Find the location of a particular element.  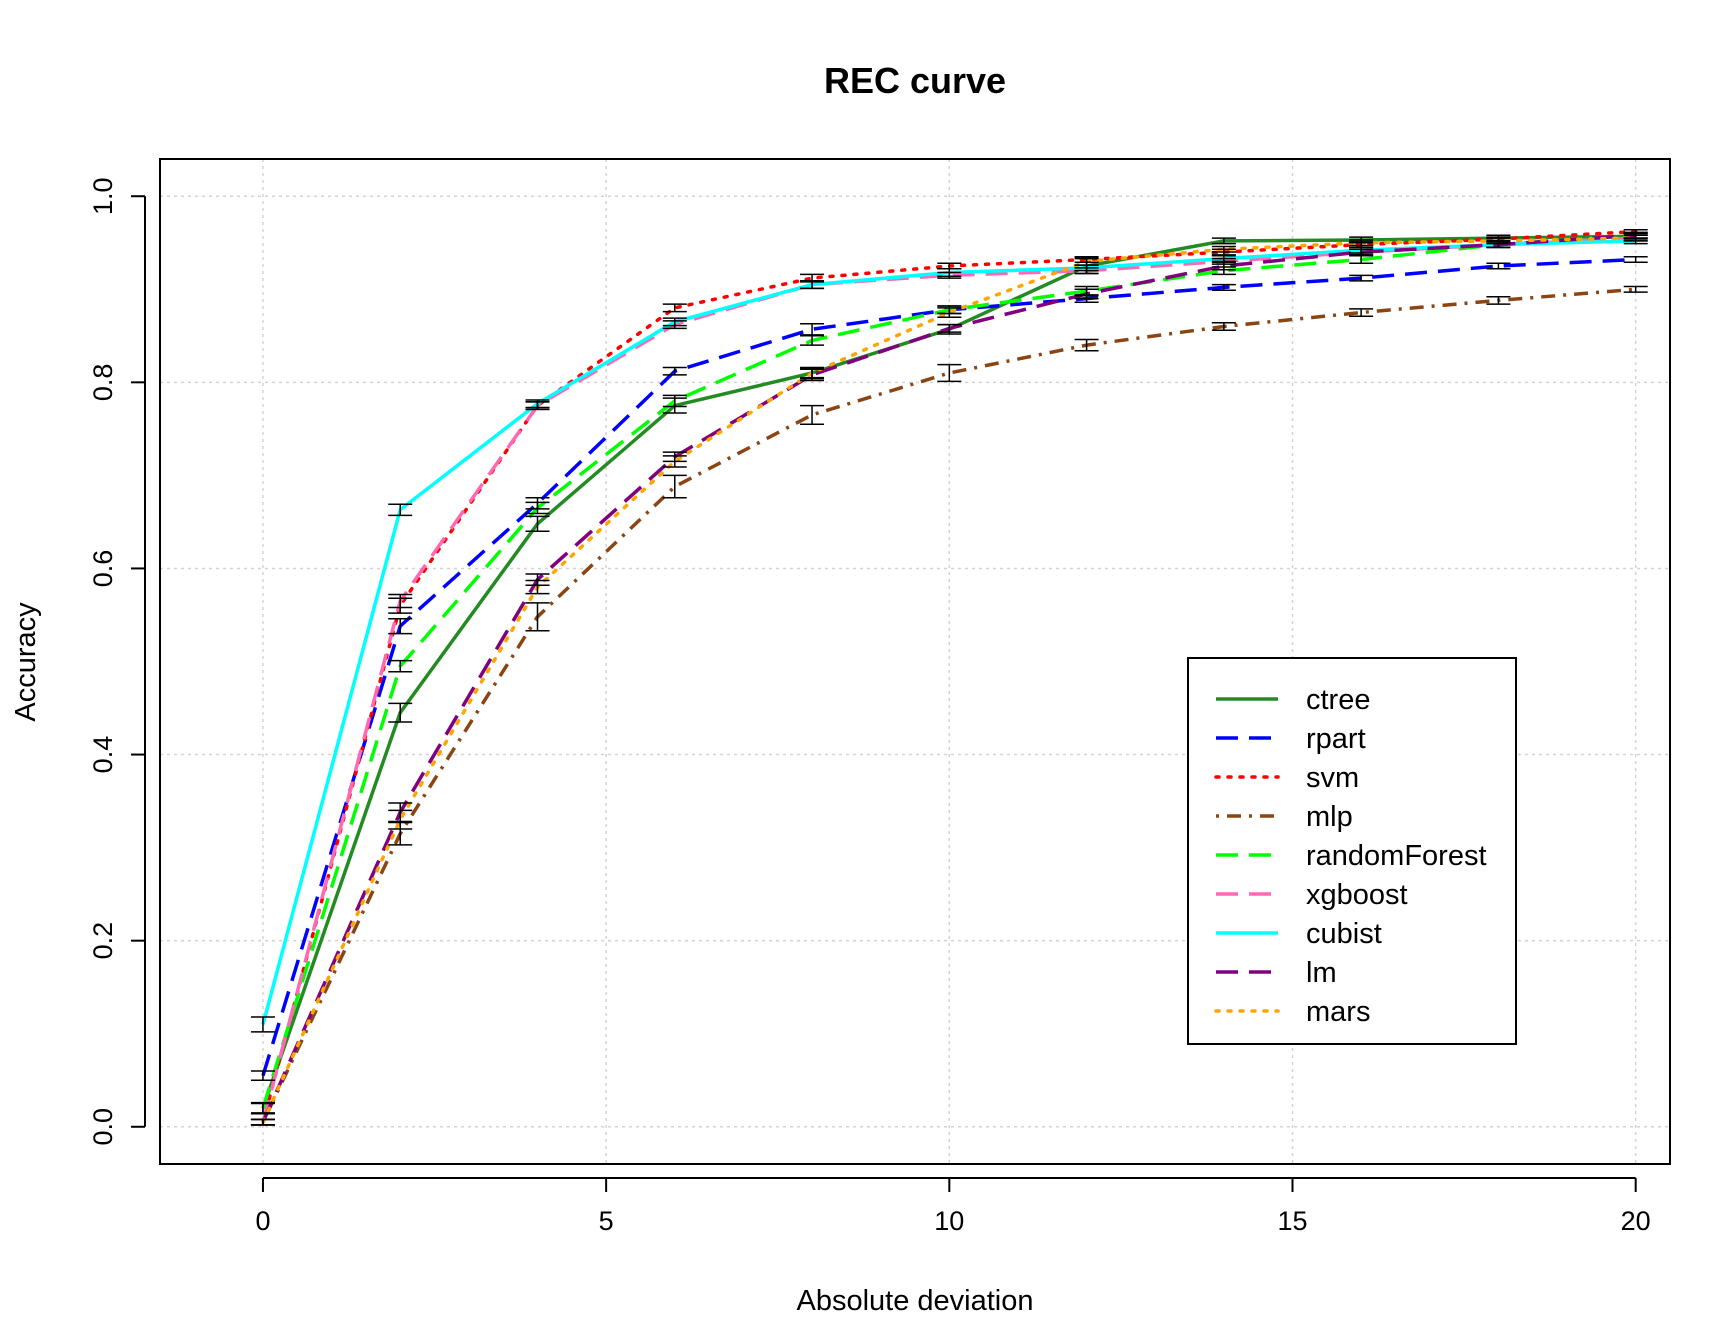

legend-label-ctree: ctree is located at coordinates (1338, 700).